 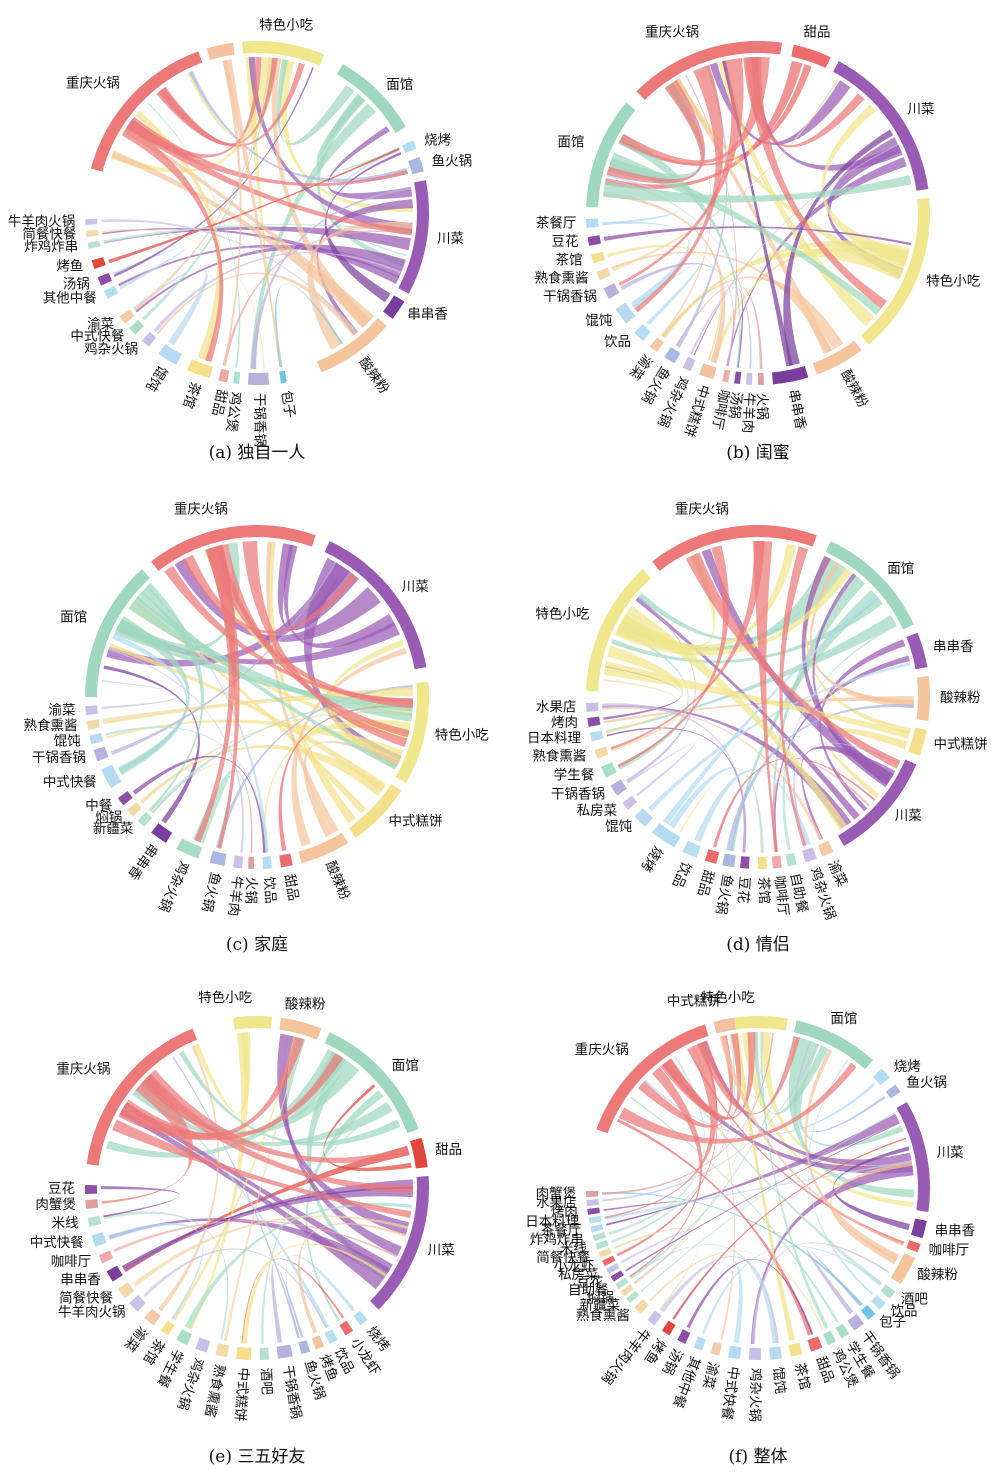 I want to click on category-arc: 面馆, so click(x=371, y=1083).